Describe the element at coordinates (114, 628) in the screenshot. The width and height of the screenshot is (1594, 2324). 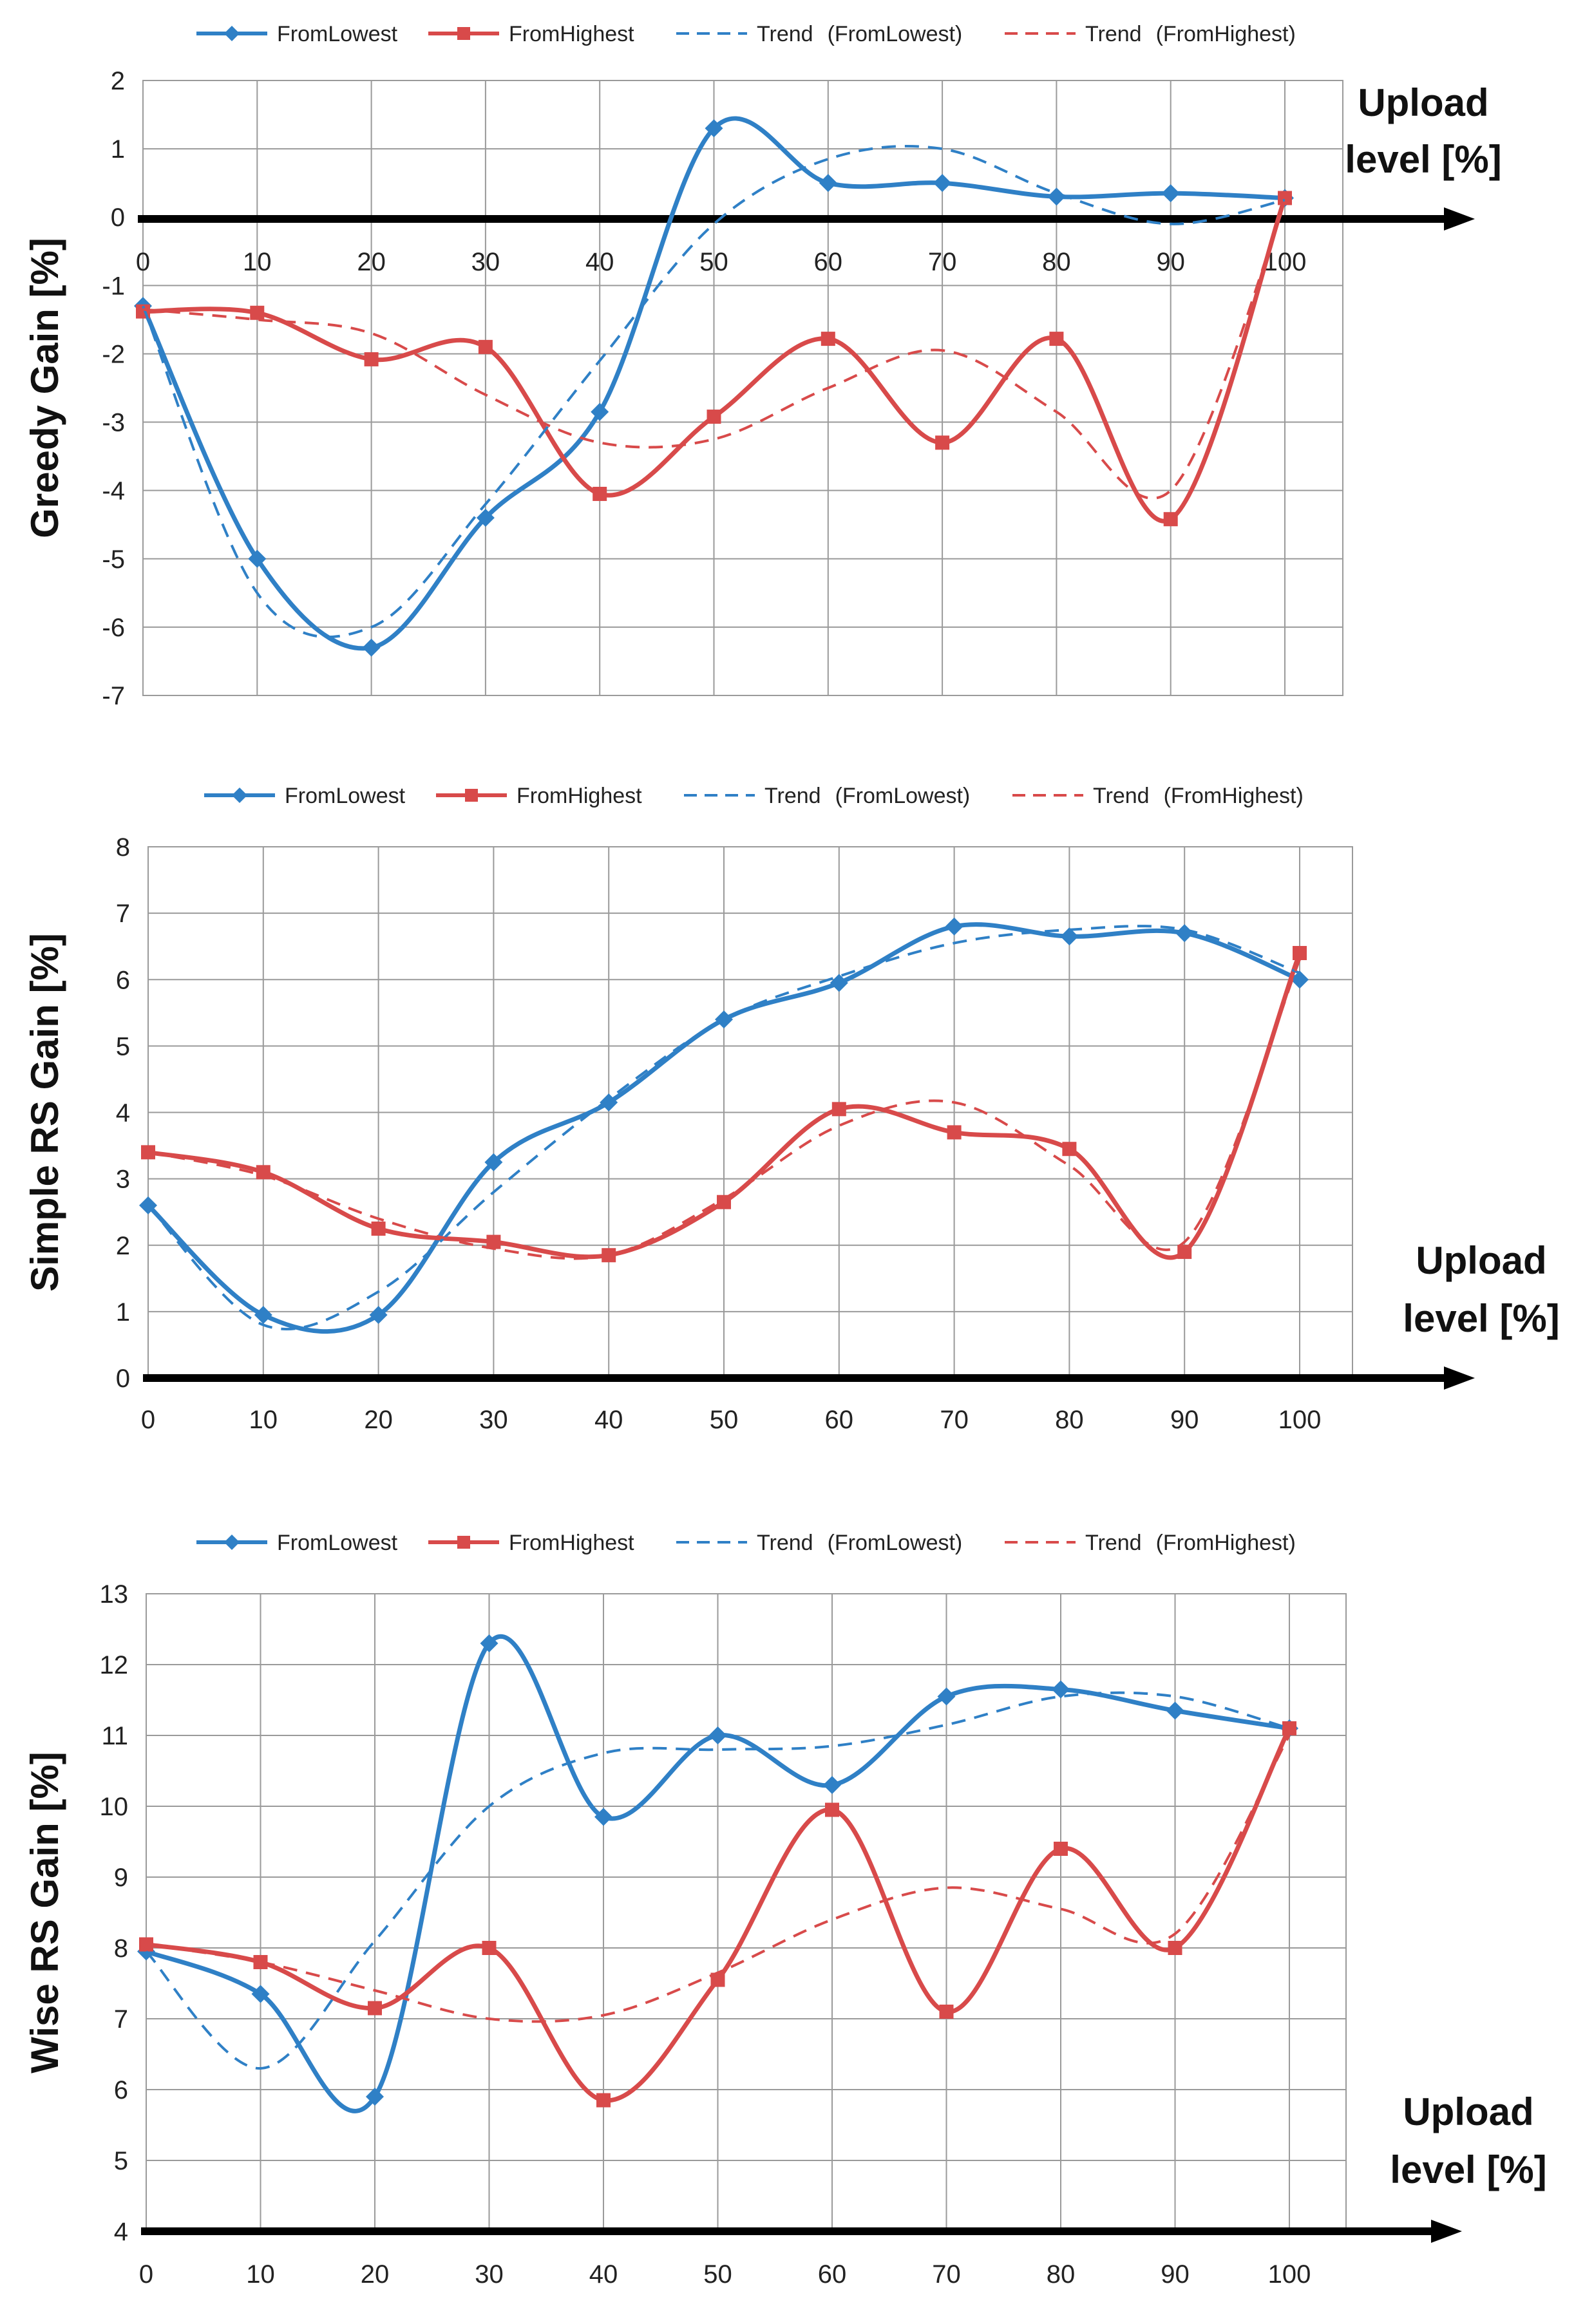
I see `y-tick-label: -6` at that location.